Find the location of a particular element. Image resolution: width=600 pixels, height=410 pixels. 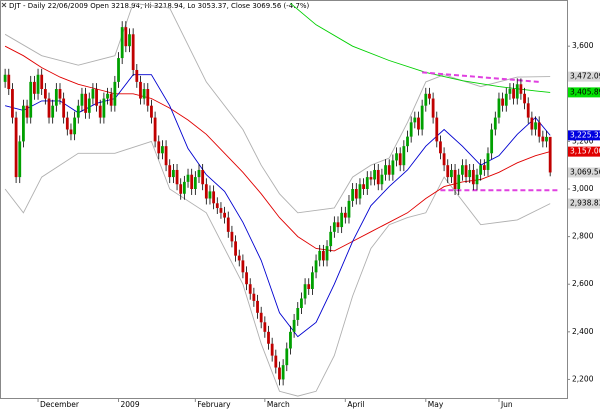

price-label: 3,405.89 is located at coordinates (585, 91).